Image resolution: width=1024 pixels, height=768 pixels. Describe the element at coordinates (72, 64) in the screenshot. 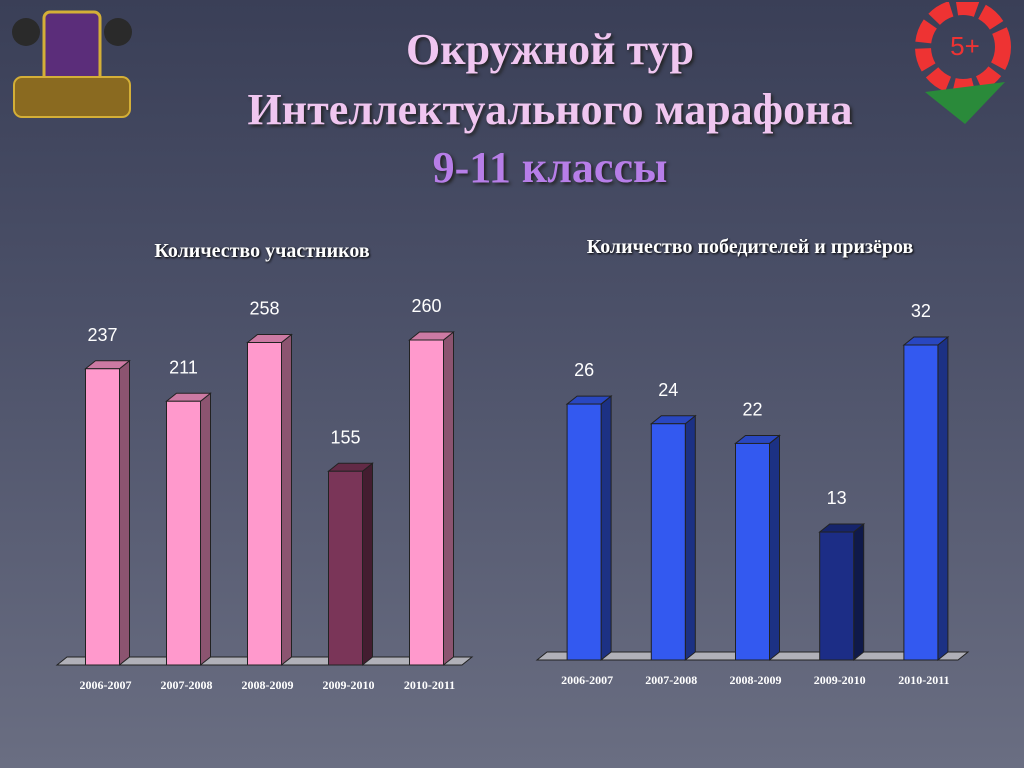

I see `logo-left` at that location.